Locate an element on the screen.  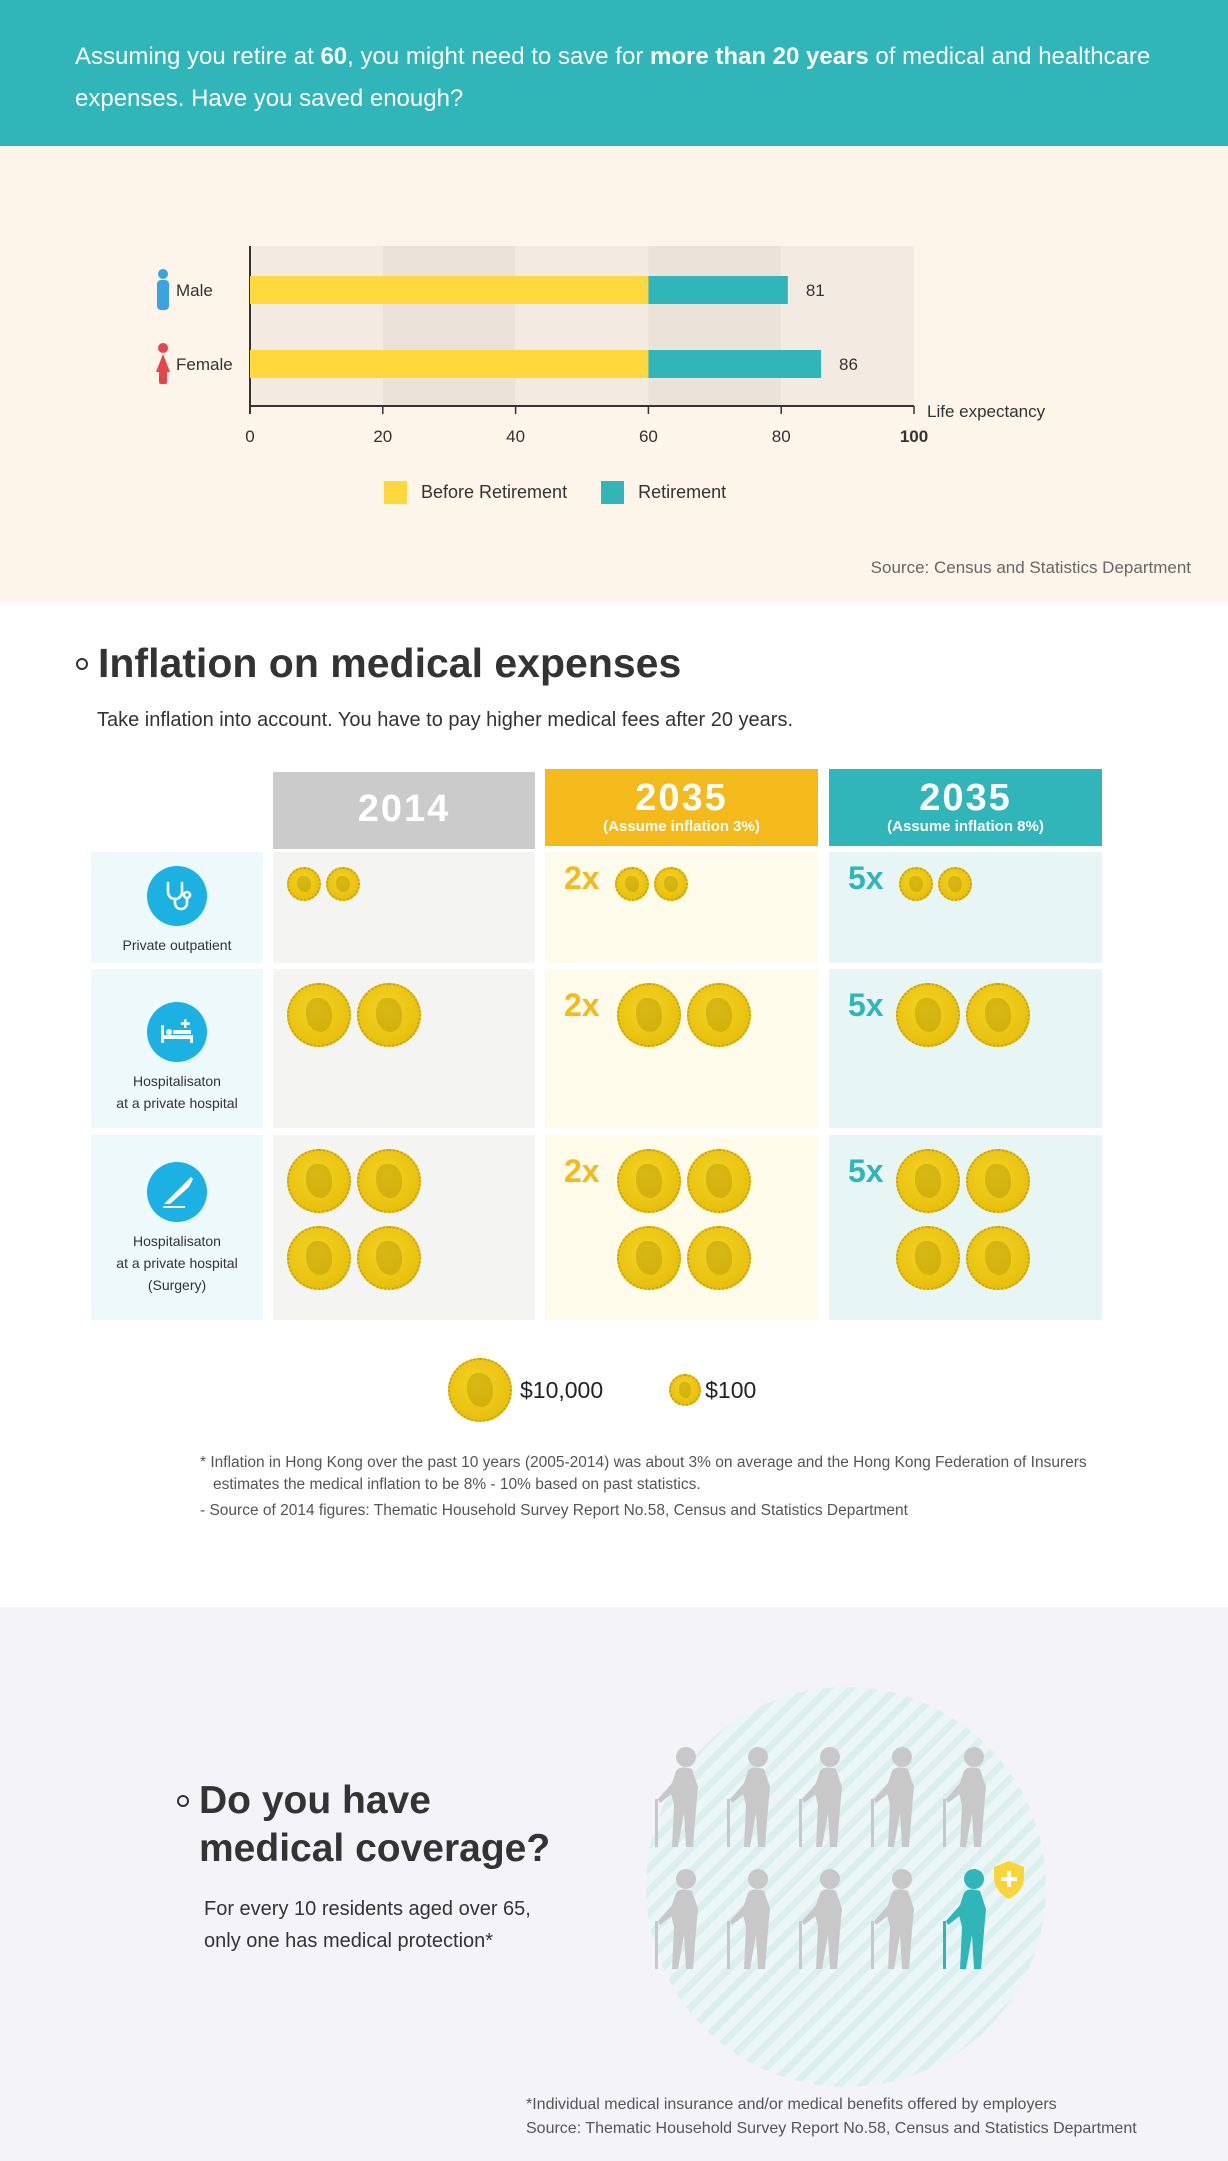
bullet-icon is located at coordinates (183, 1801).